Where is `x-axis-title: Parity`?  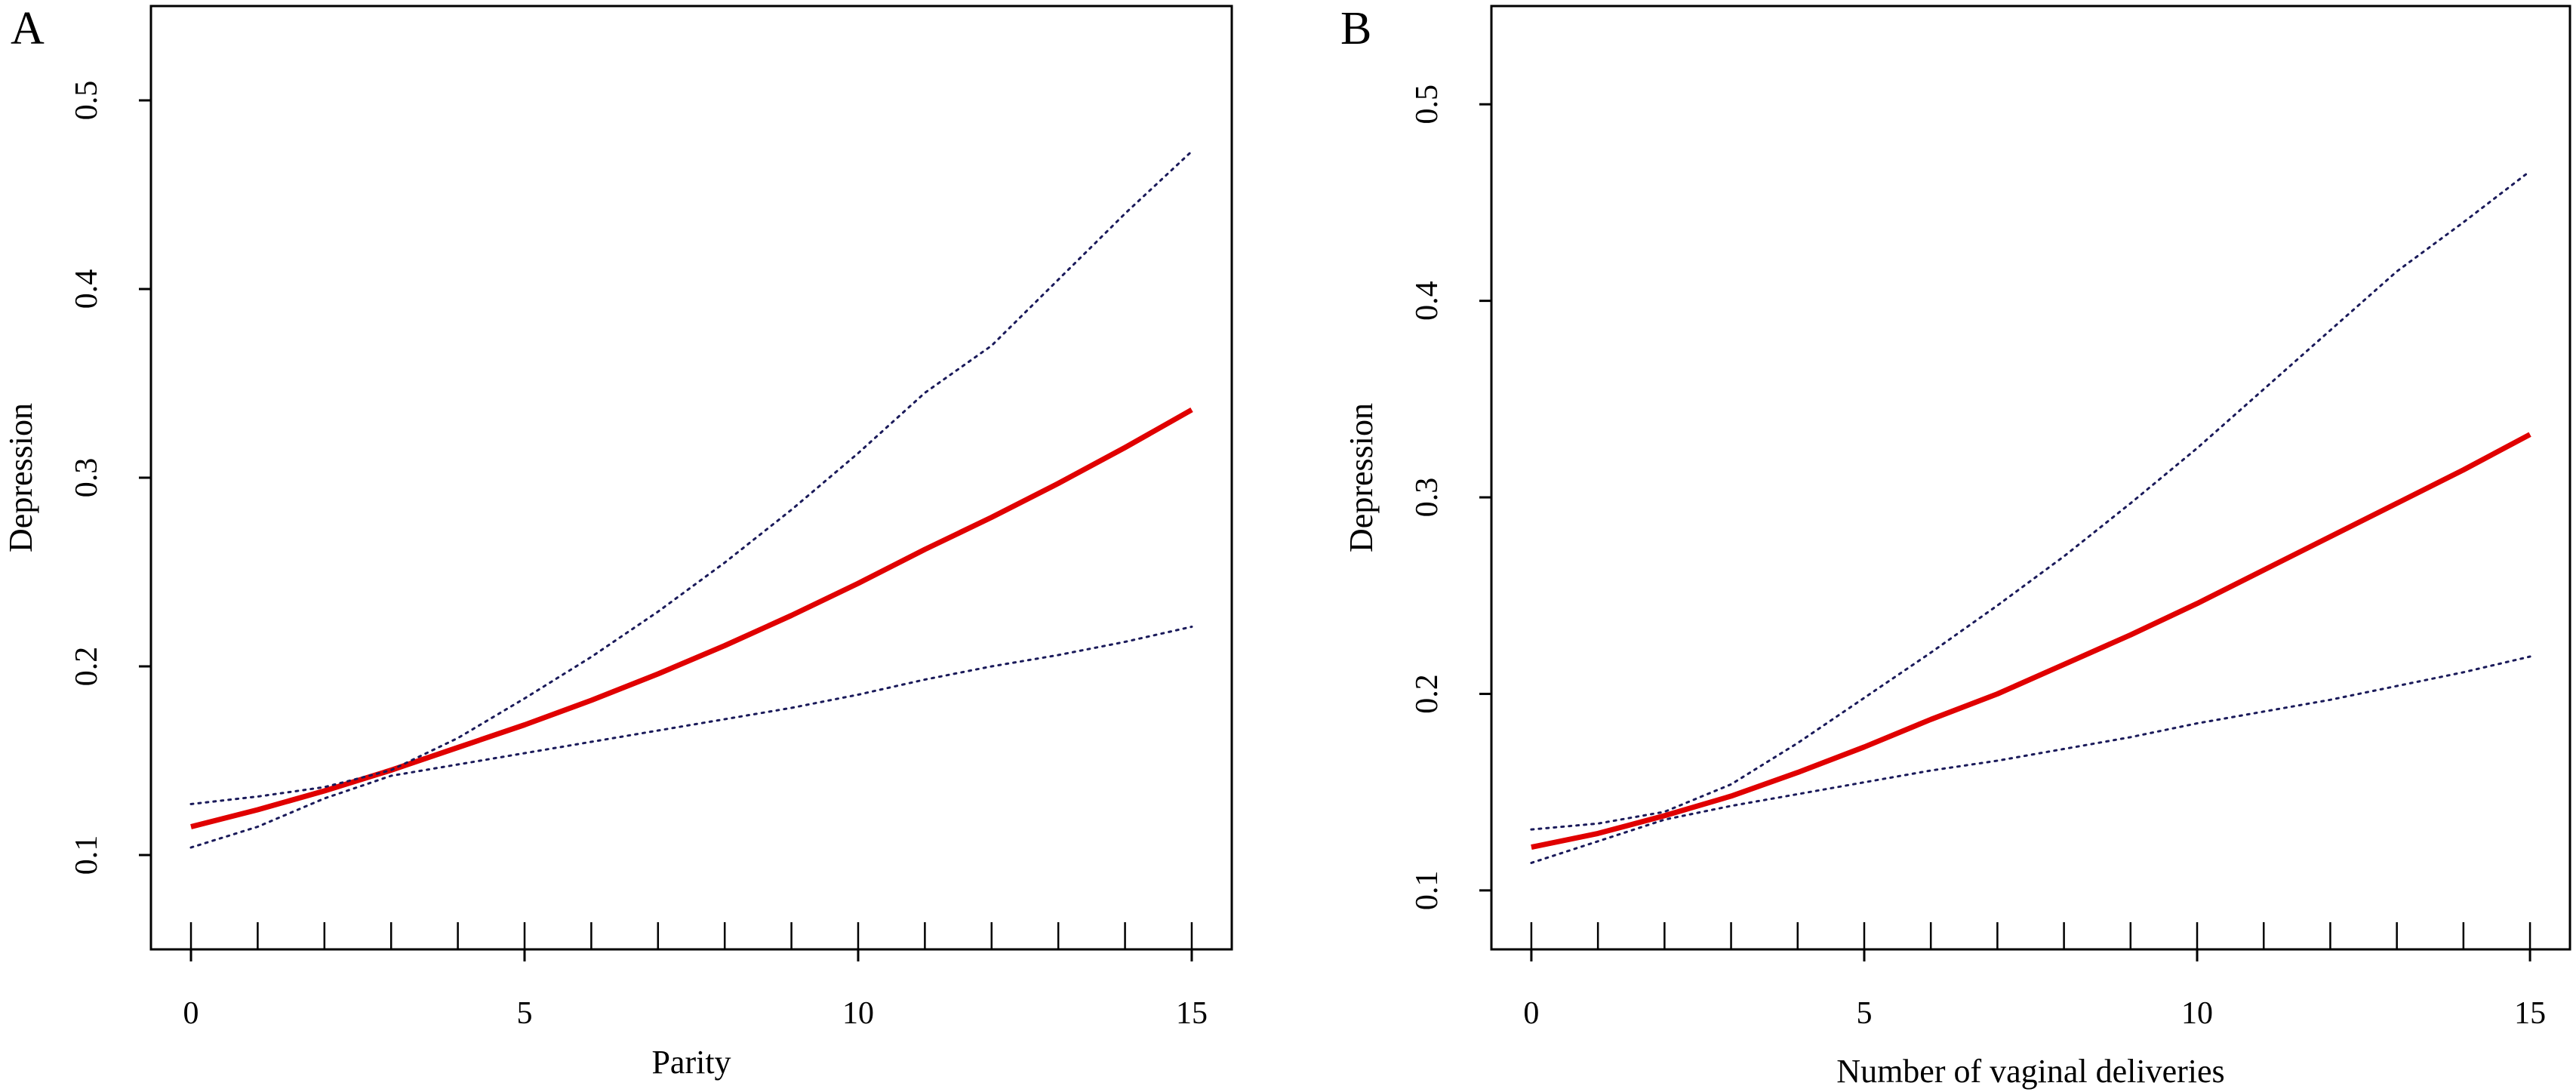
x-axis-title: Parity is located at coordinates (691, 1062).